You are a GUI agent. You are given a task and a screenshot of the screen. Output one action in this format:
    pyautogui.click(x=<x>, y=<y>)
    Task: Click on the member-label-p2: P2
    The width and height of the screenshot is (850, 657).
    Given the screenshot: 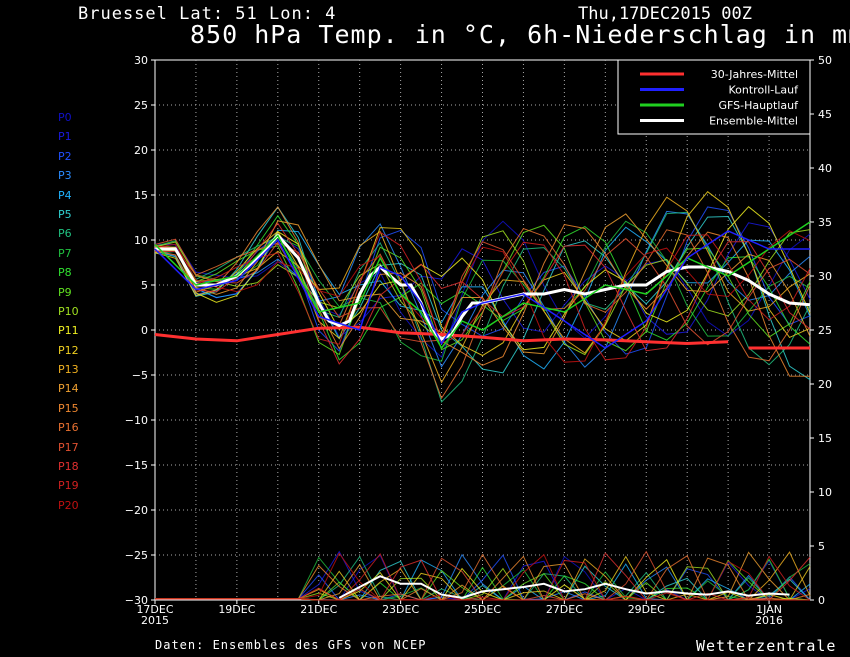 What is the action you would take?
    pyautogui.click(x=65, y=156)
    